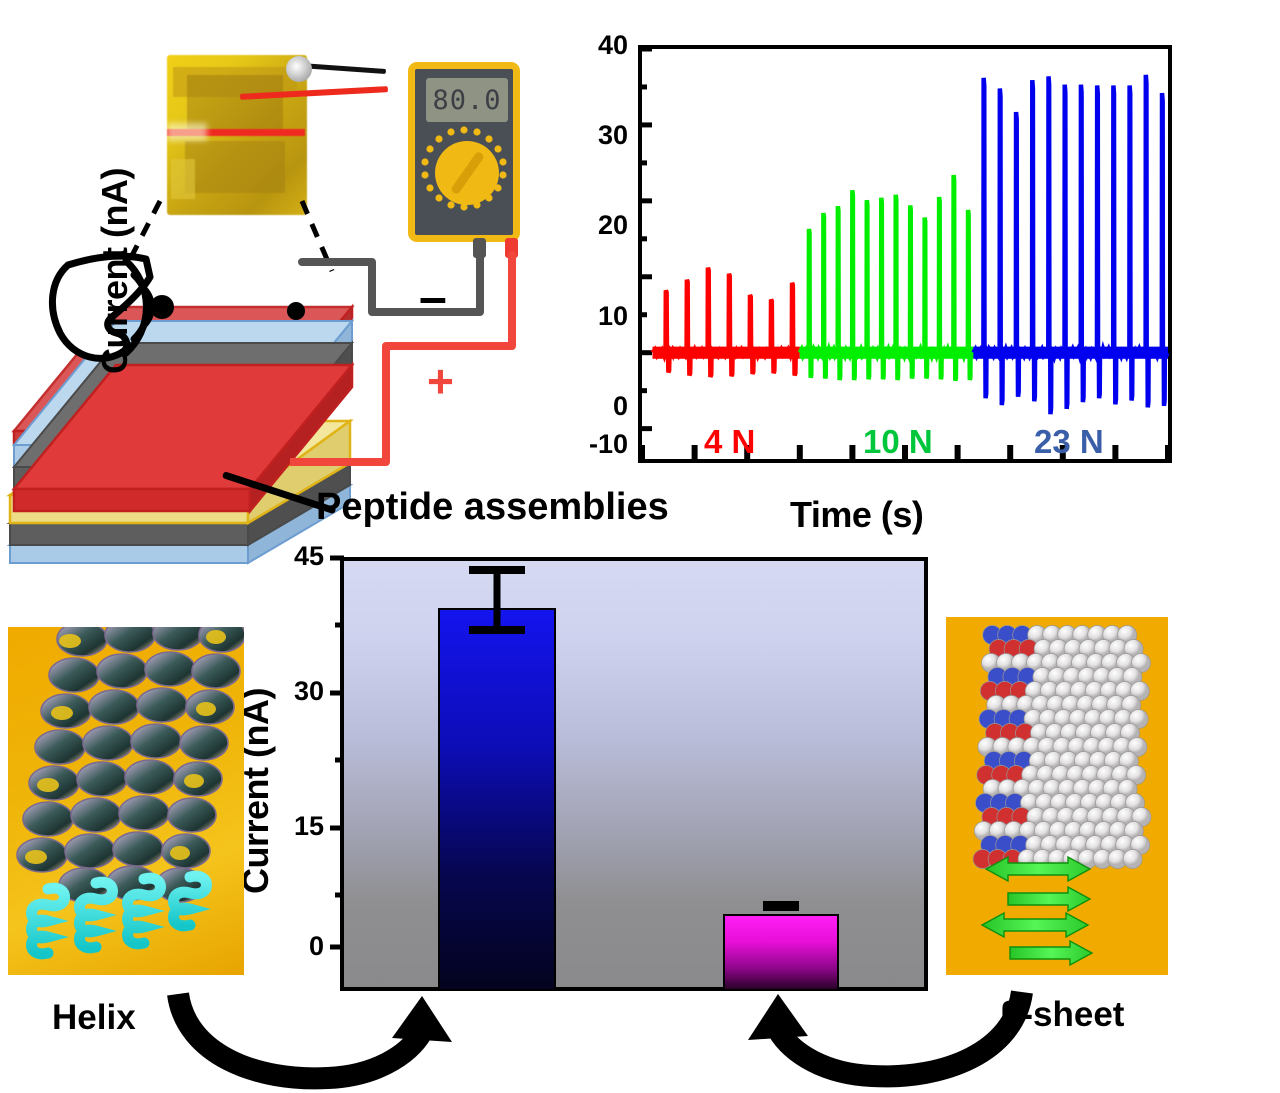  What do you see at coordinates (308, 556) in the screenshot?
I see `bar-chart-ytick-45: 45` at bounding box center [308, 556].